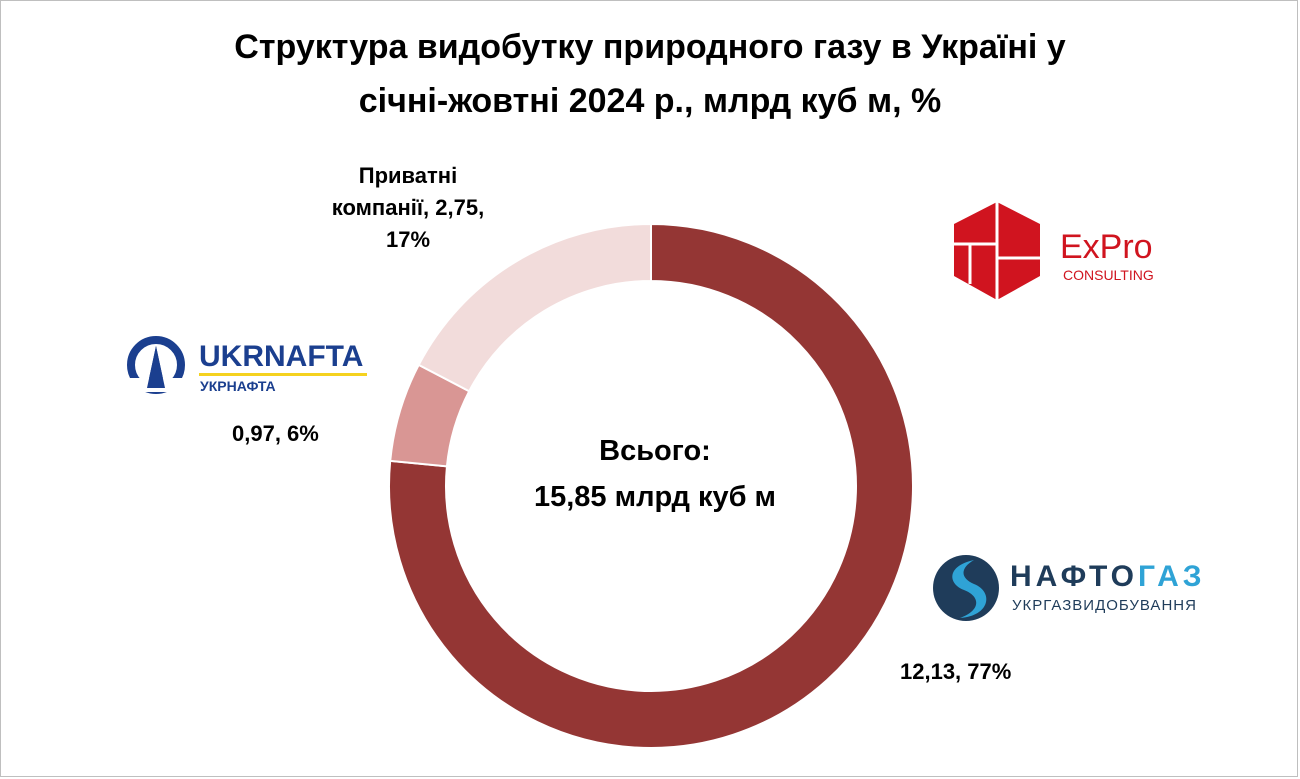  What do you see at coordinates (1054, 251) in the screenshot?
I see `expro-logo: ExPro CONSULTING` at bounding box center [1054, 251].